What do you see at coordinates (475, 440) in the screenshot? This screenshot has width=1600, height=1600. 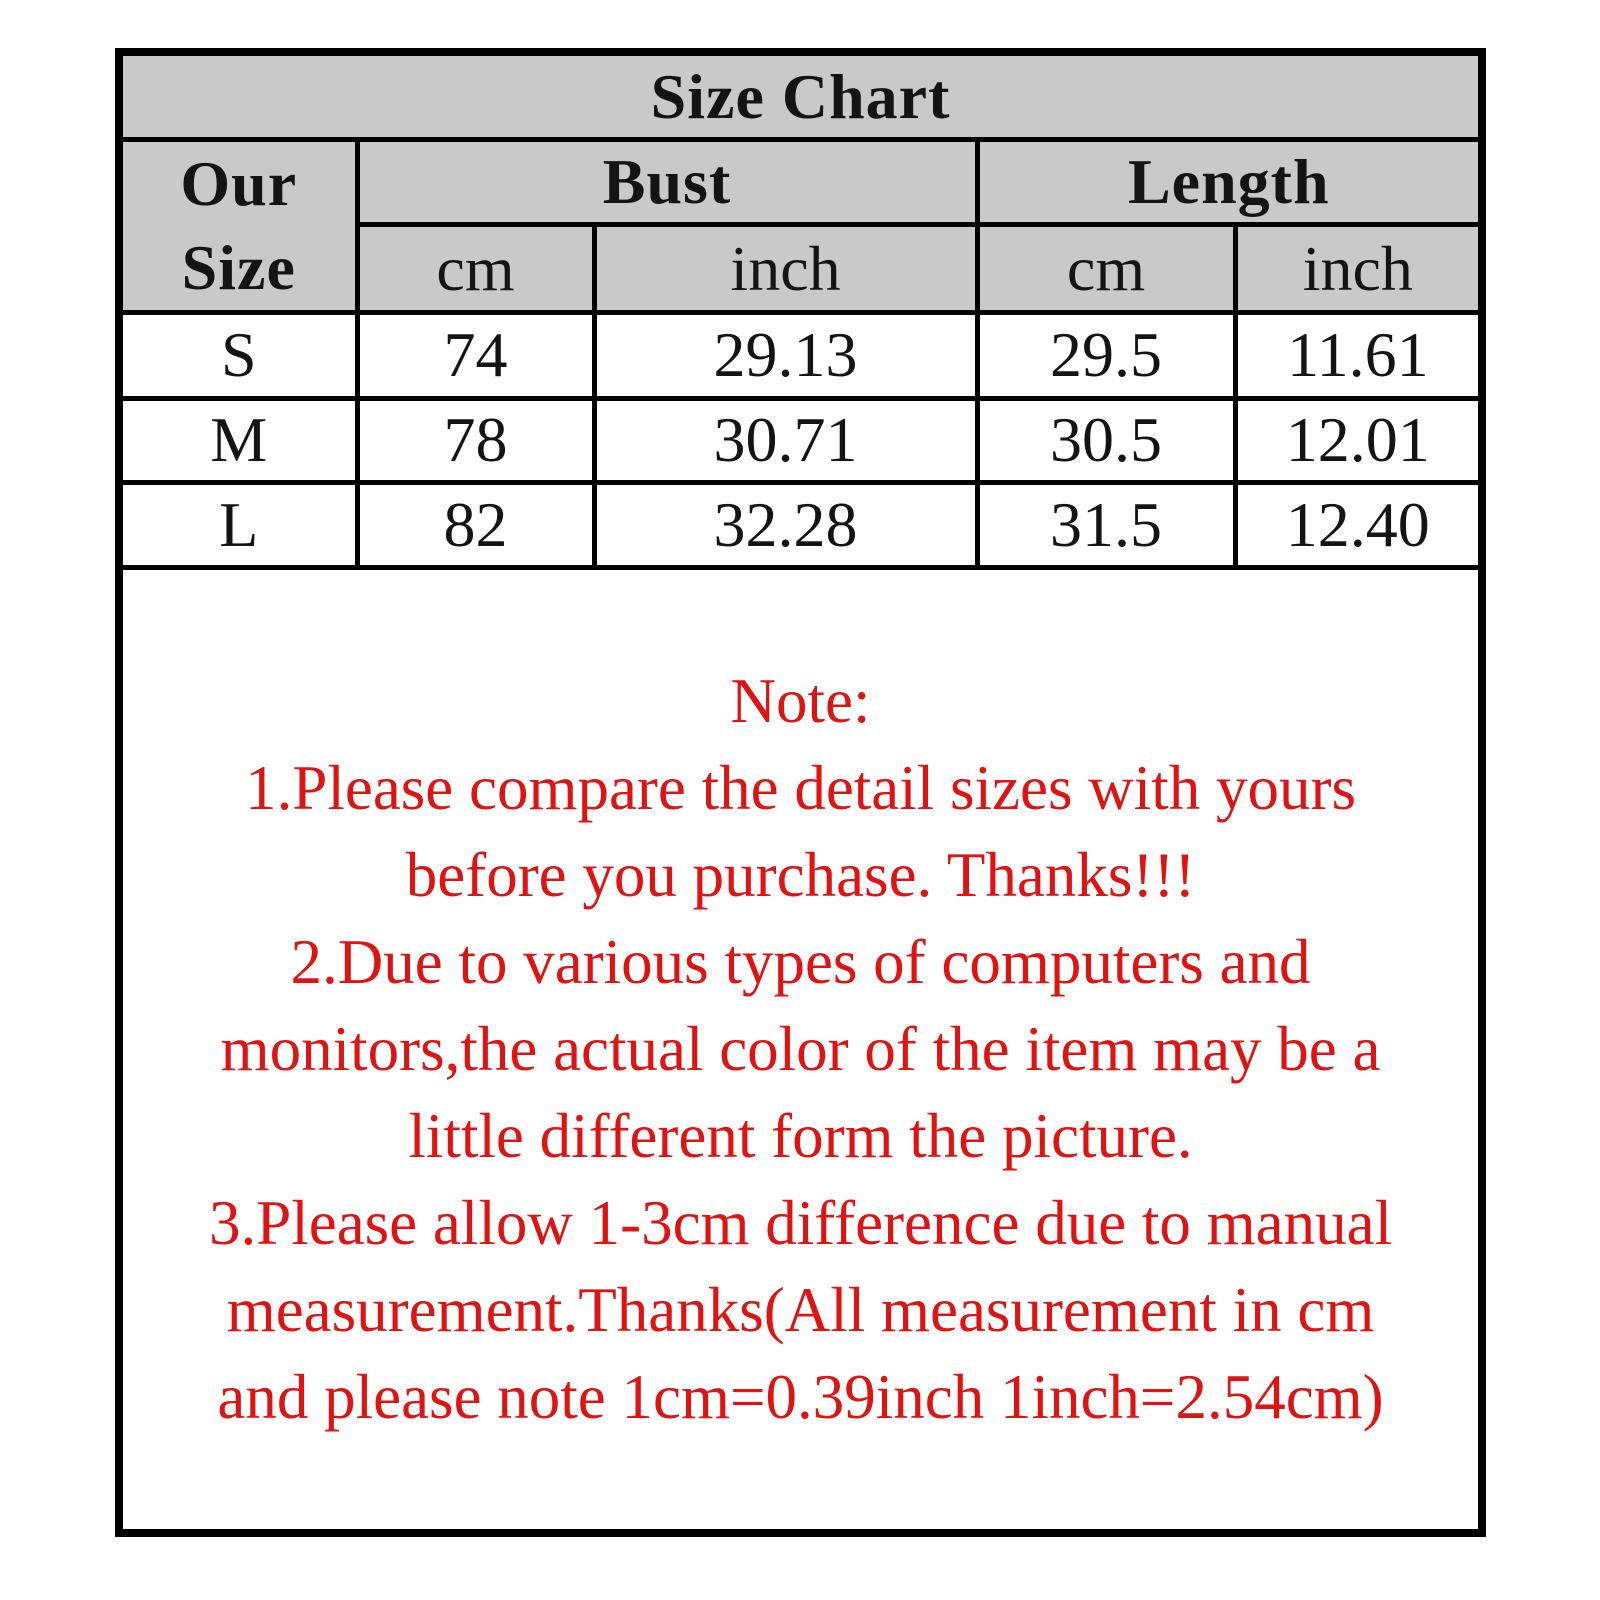 I see `bust-cm-cell: 78` at bounding box center [475, 440].